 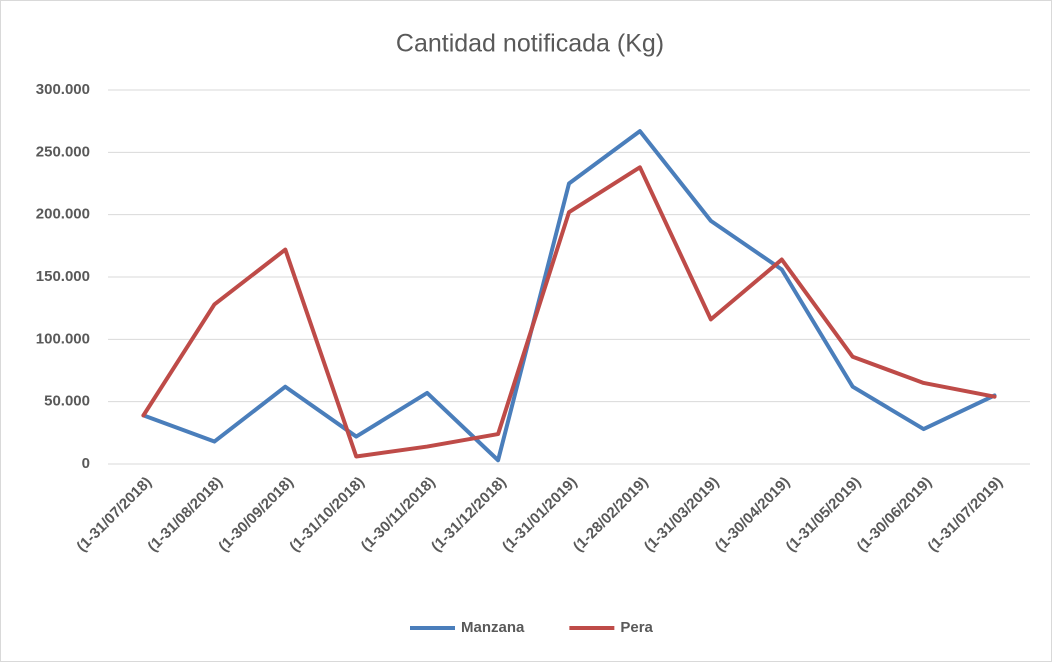 I want to click on legend-label: Pera, so click(x=636, y=627).